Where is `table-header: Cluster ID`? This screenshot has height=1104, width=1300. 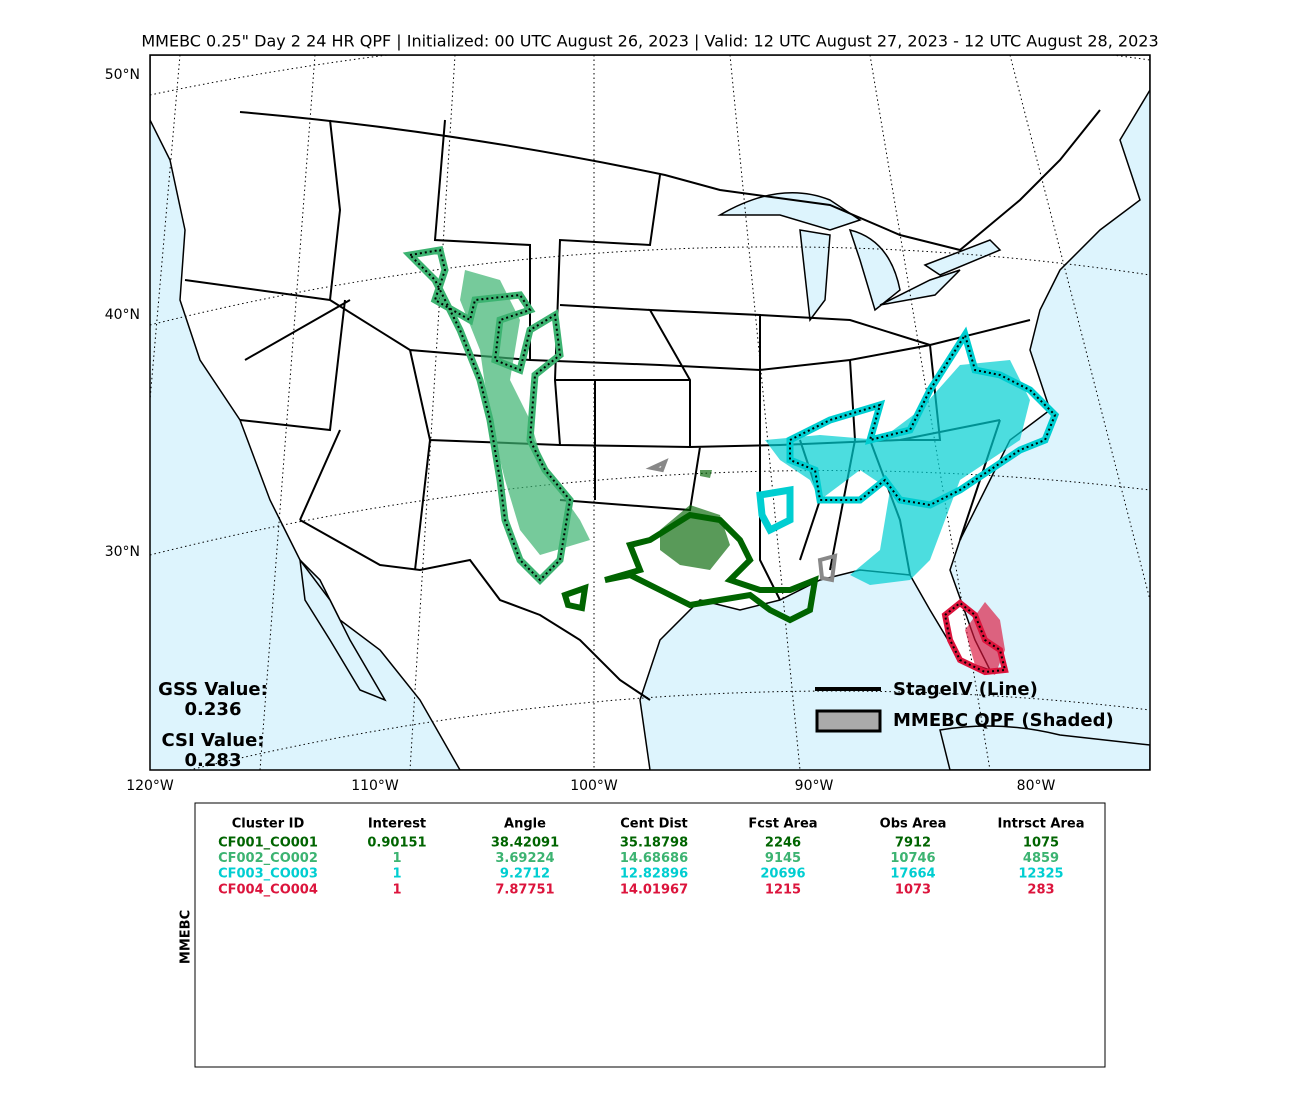
table-header: Cluster ID is located at coordinates (268, 824).